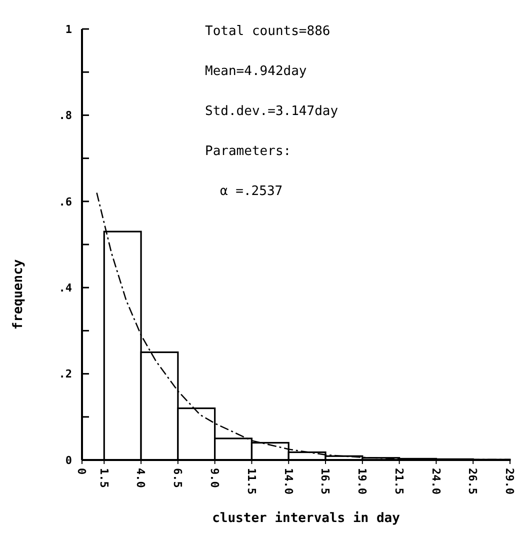  I want to click on y-tick-label: .4, so click(65, 287).